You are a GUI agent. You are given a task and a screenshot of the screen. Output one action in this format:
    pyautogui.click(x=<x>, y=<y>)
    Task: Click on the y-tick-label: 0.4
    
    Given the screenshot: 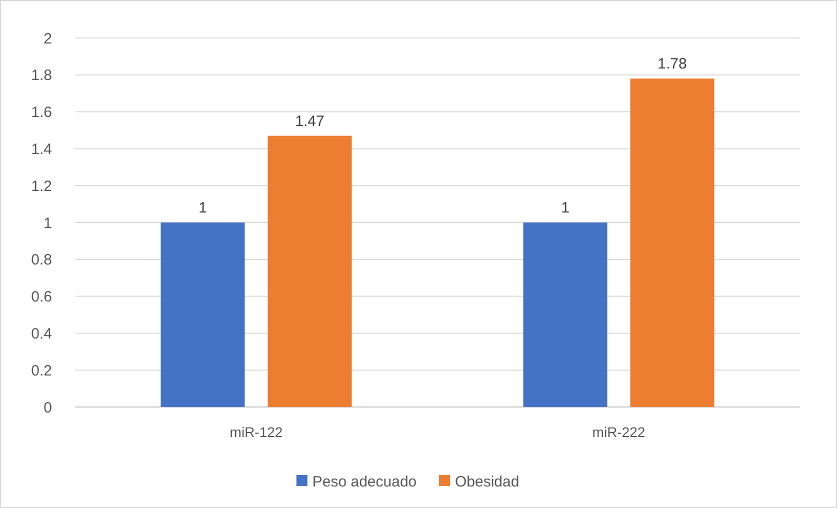 What is the action you would take?
    pyautogui.click(x=41, y=333)
    